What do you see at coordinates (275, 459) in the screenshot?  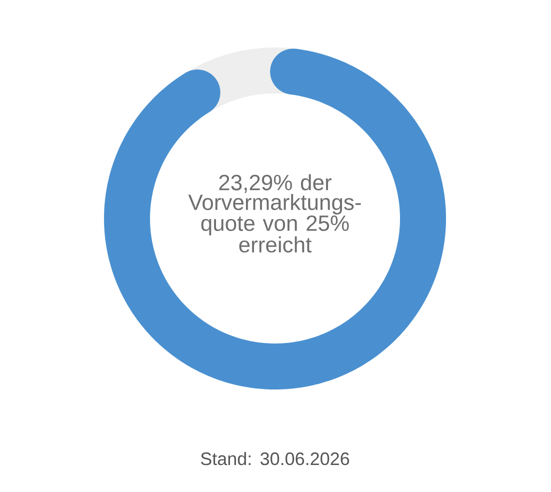 I see `text: Stand: 30.06.2026` at bounding box center [275, 459].